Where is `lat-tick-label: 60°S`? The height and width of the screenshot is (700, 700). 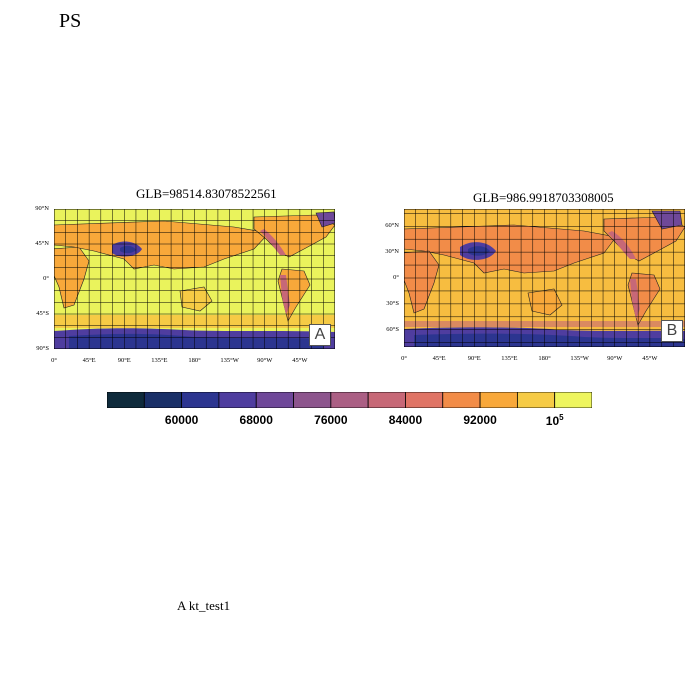
lat-tick-label: 60°S is located at coordinates (392, 329).